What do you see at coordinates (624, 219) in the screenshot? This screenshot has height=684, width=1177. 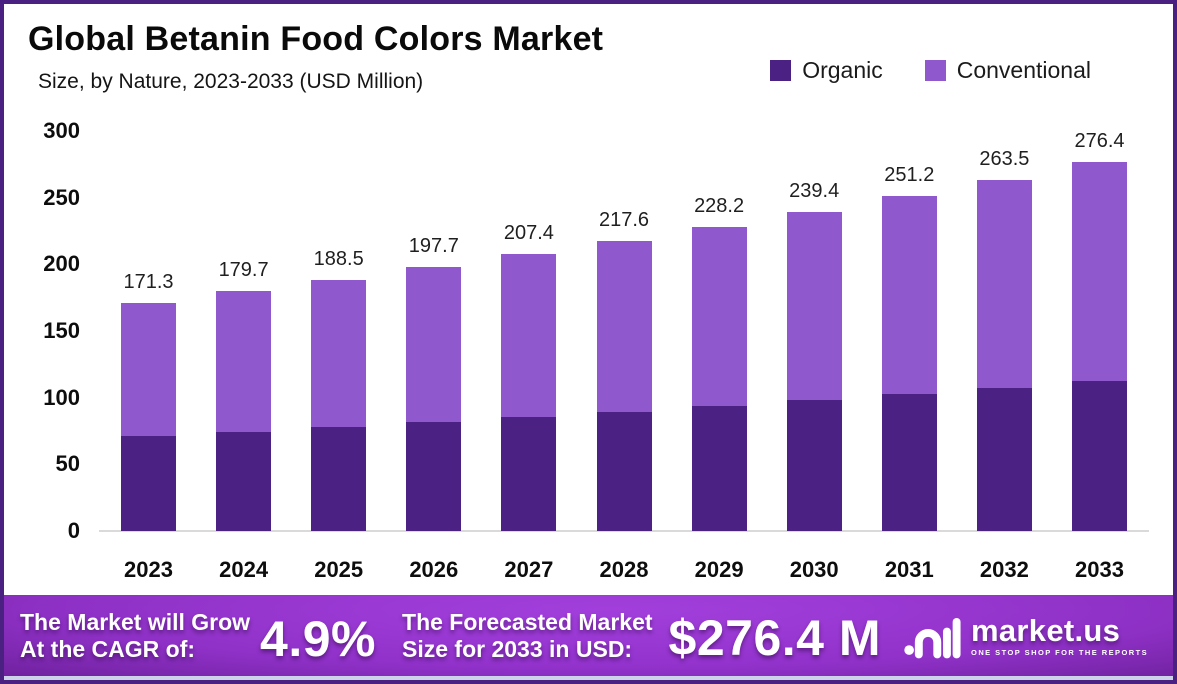 I see `bar-total-label: 217.6` at bounding box center [624, 219].